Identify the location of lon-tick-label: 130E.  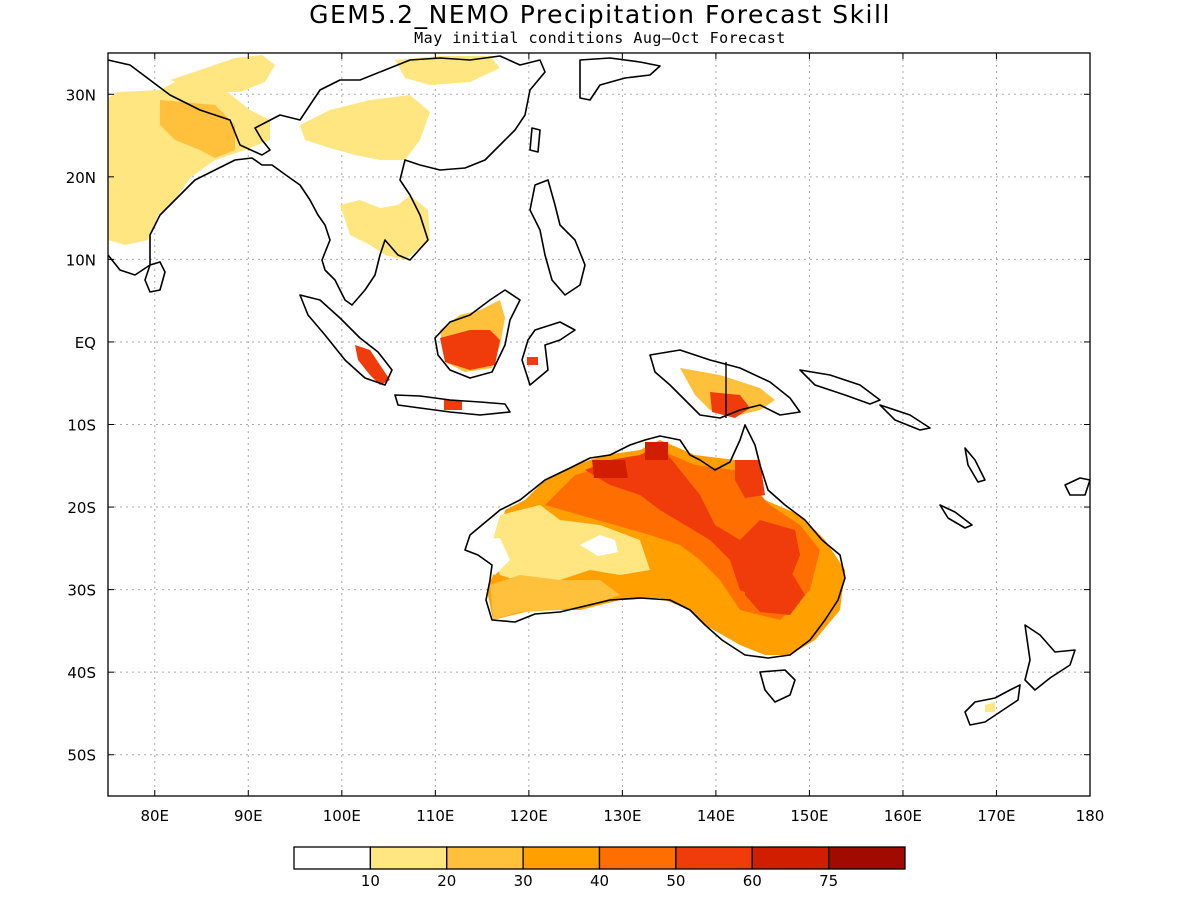
(622, 816).